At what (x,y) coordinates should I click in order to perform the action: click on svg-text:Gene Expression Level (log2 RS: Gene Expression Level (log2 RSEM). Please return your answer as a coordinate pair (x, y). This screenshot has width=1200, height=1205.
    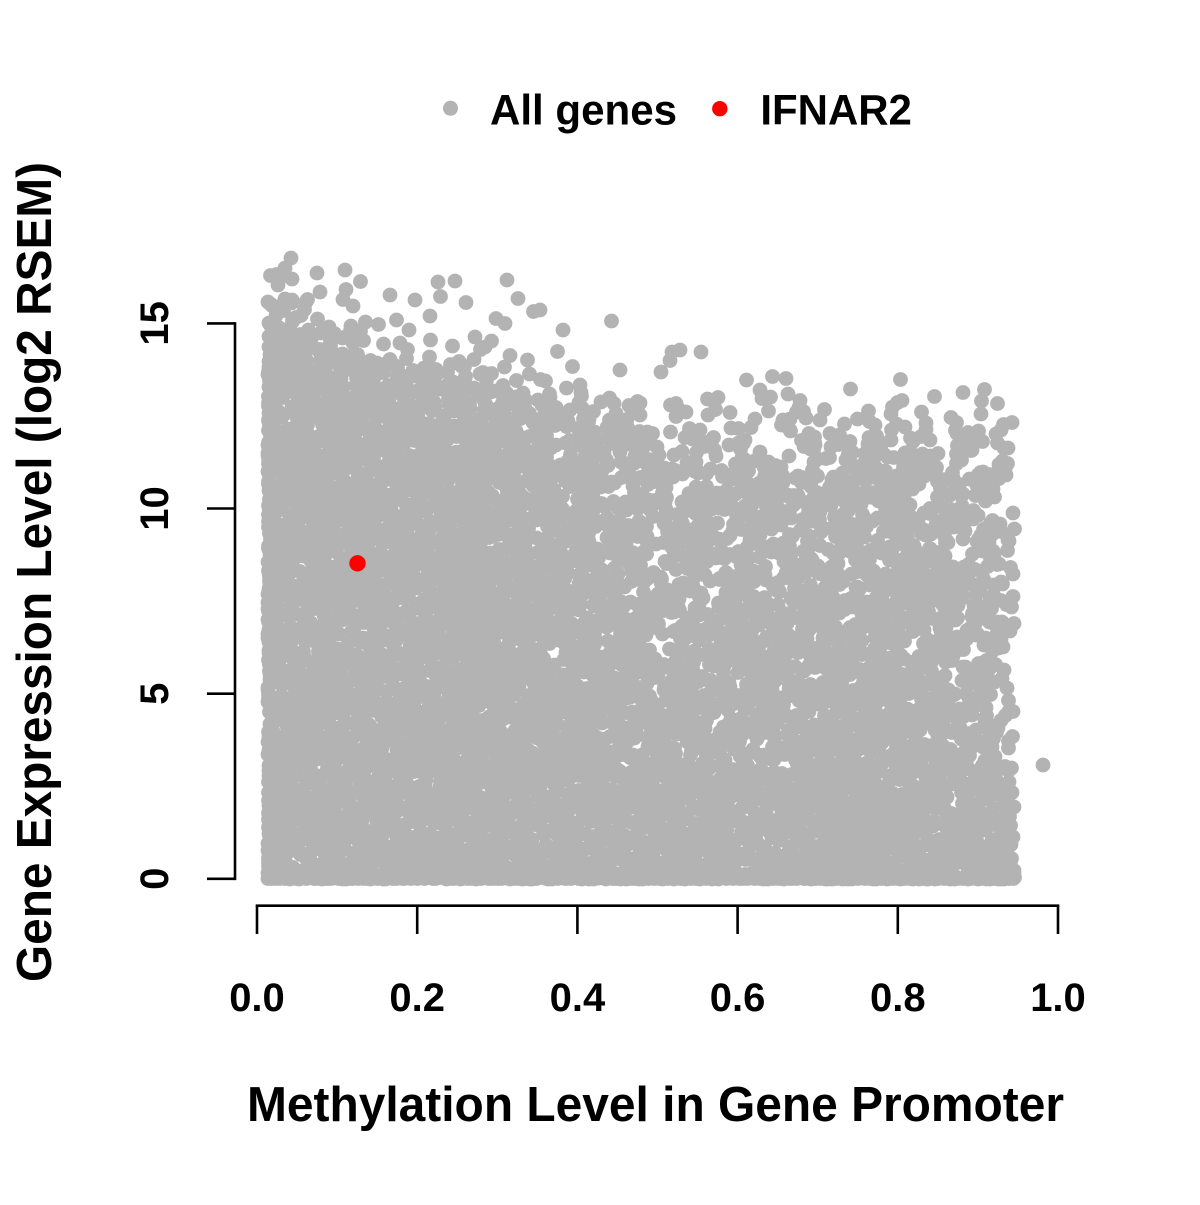
    Looking at the image, I should click on (35, 572).